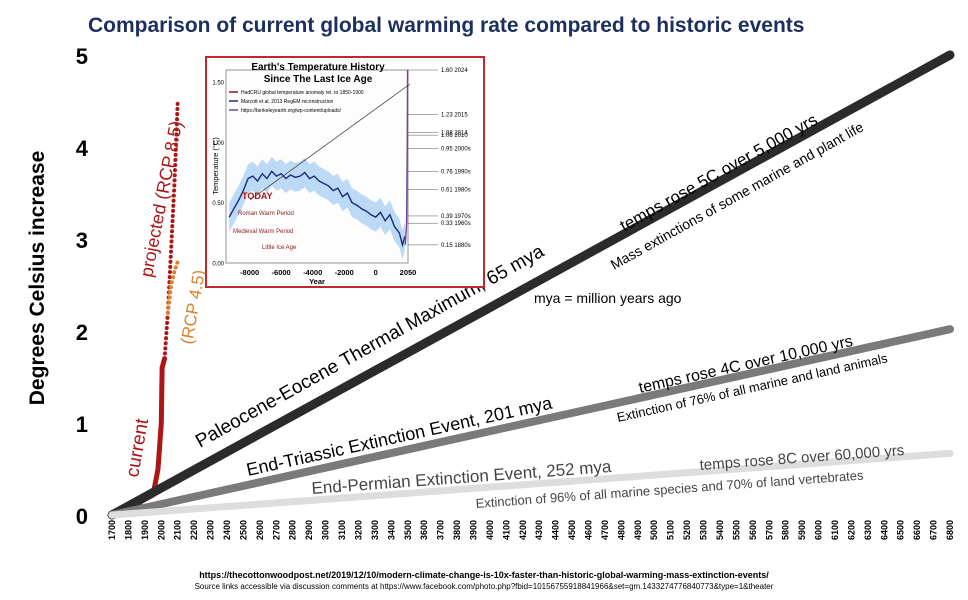  What do you see at coordinates (137, 447) in the screenshot?
I see `label-current: current` at bounding box center [137, 447].